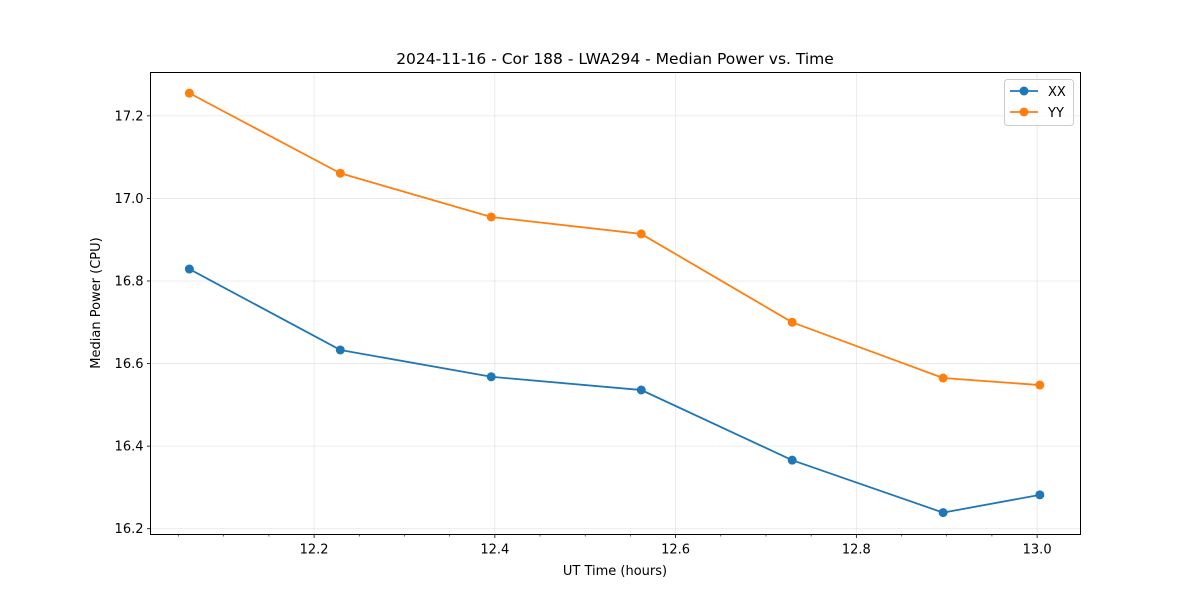 The image size is (1200, 600). I want to click on y-tick-label: 16.6, so click(129, 364).